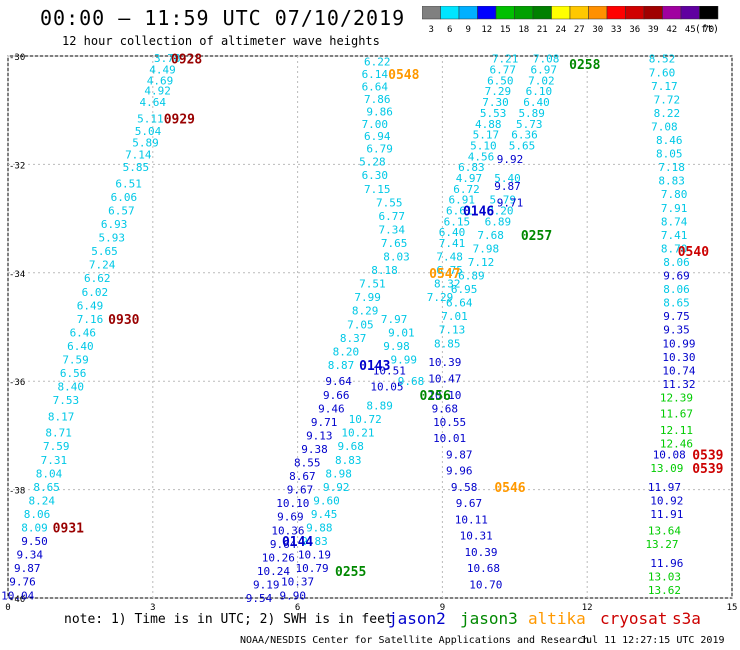 This screenshot has height=650, width=740. I want to click on wave-height-label: 9.86, so click(379, 111).